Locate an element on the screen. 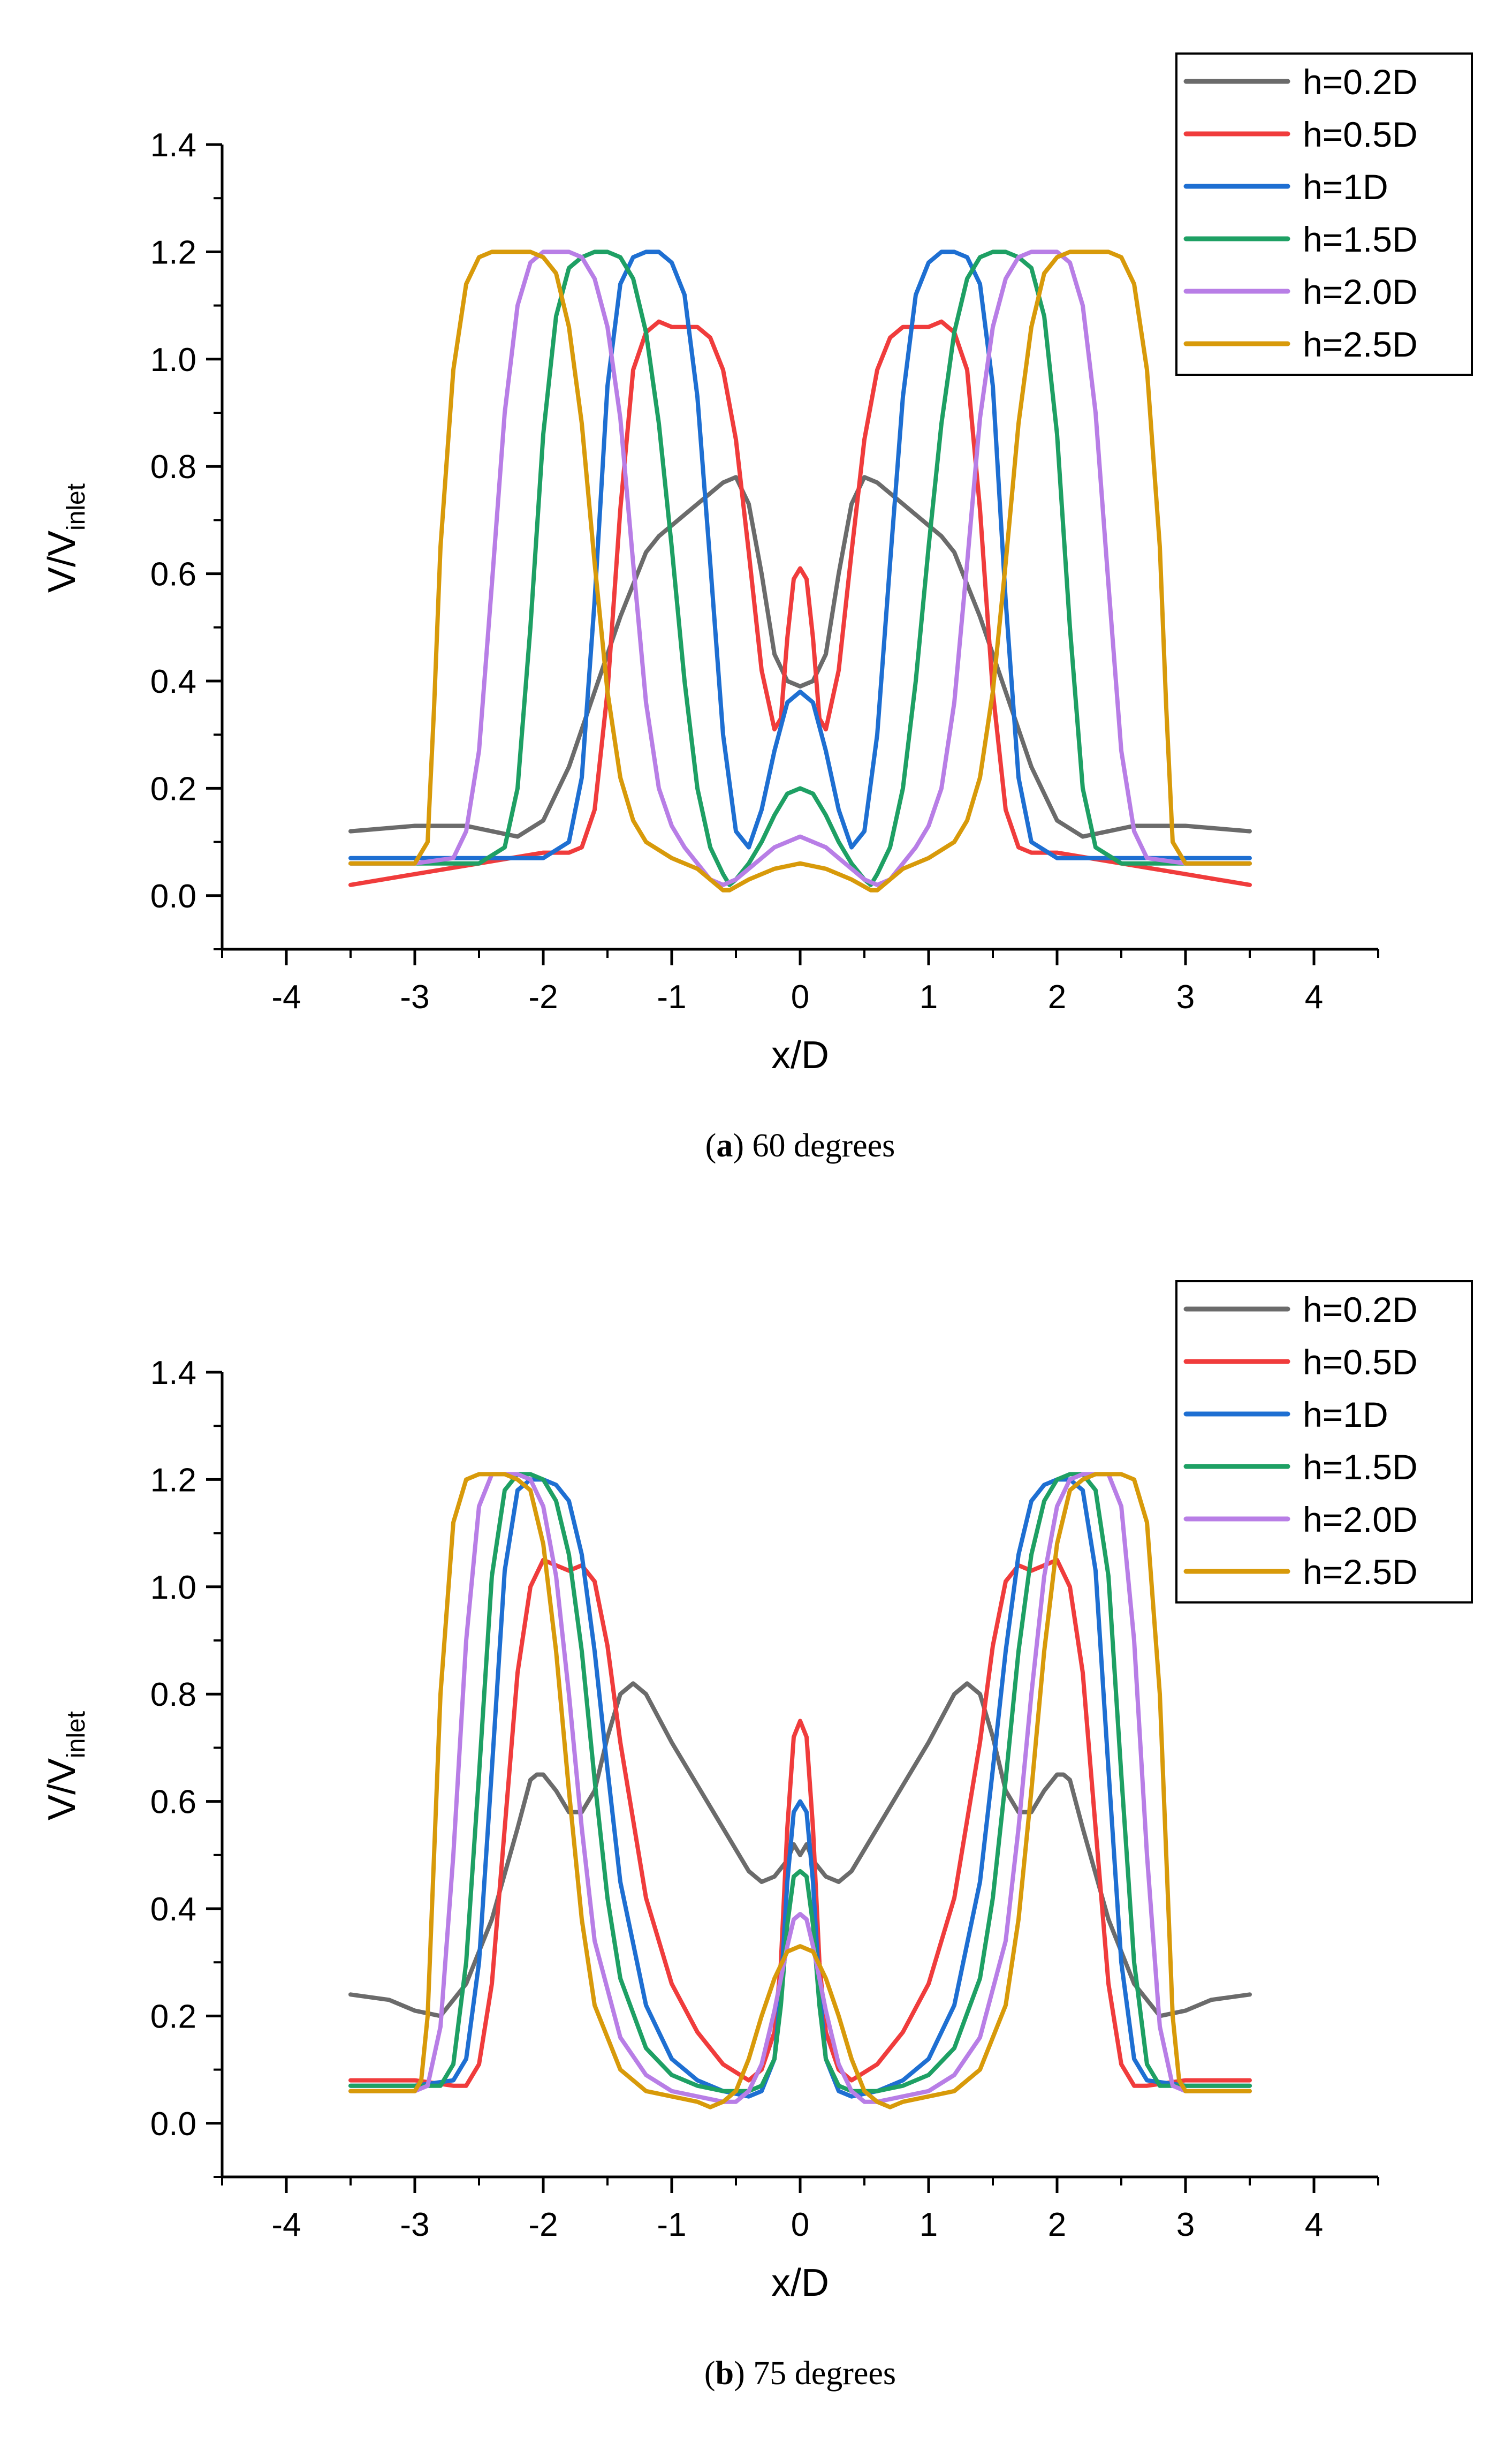 The height and width of the screenshot is (2458, 1512). caption: (b) 75 degrees is located at coordinates (800, 2373).